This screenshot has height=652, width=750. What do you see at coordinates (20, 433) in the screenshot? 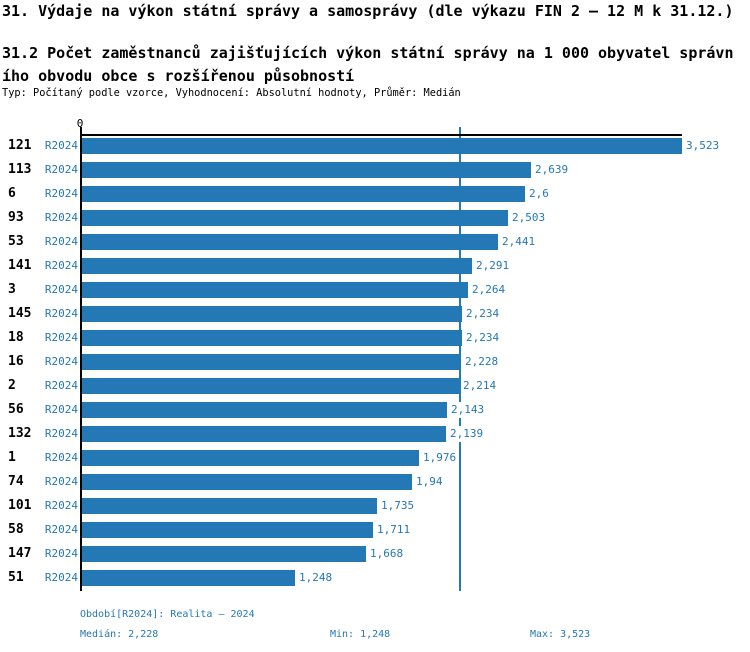
I see `row-id-label: 132` at bounding box center [20, 433].